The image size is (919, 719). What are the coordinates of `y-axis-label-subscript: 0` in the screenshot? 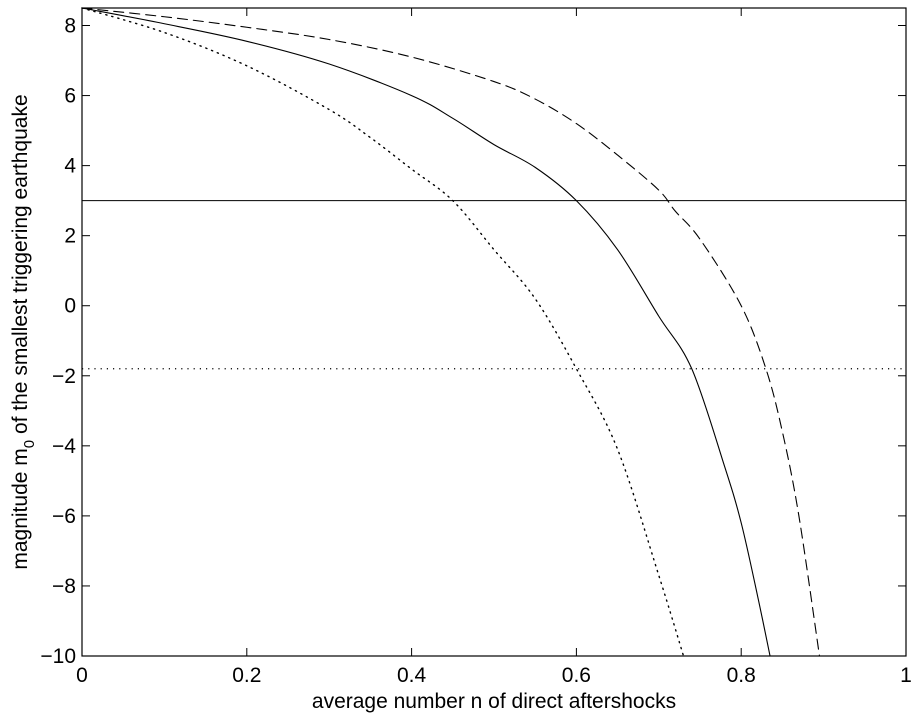 It's located at (29, 444).